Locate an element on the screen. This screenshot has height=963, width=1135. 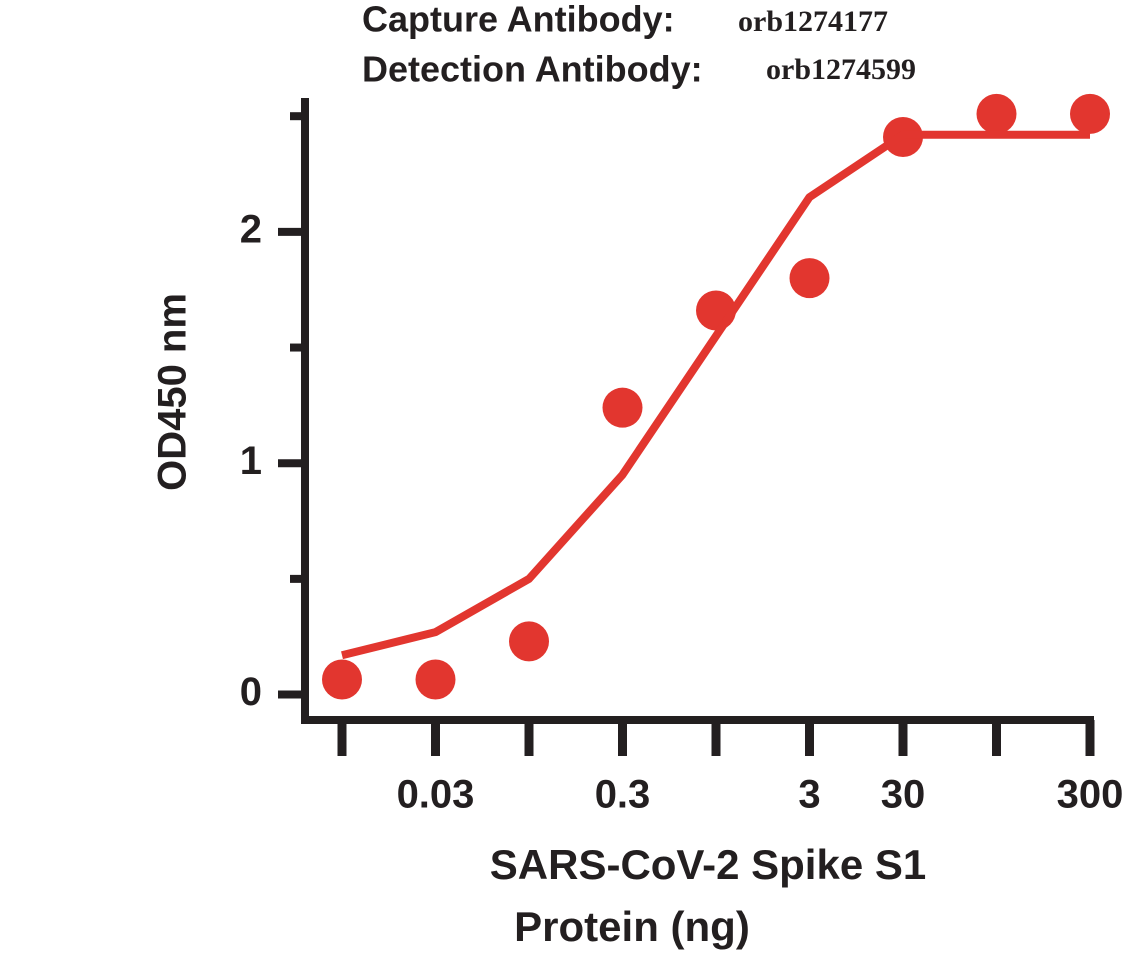
y-axis-label: OD450 nm is located at coordinates (173, 392).